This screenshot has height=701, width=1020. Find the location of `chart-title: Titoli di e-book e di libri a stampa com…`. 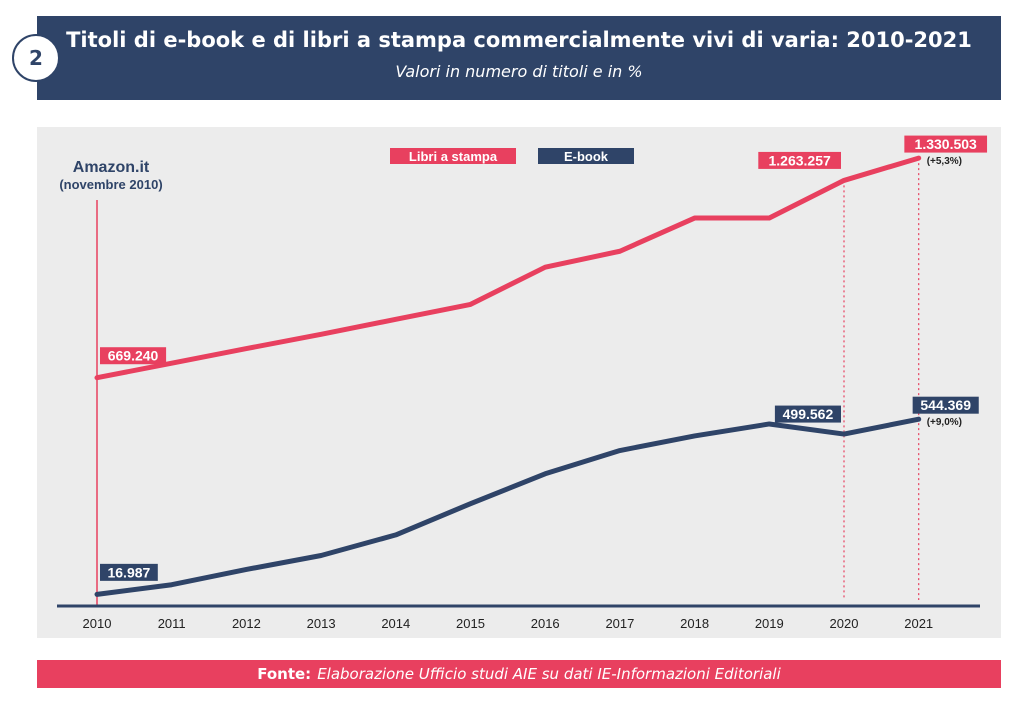

chart-title: Titoli di e-book e di libri a stampa com… is located at coordinates (519, 40).